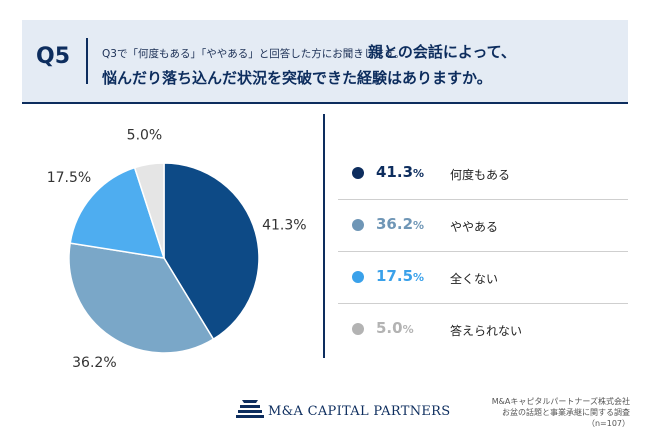 The width and height of the screenshot is (650, 434). What do you see at coordinates (608, 423) in the screenshot?
I see `source-sample-size: （n=107）` at bounding box center [608, 423].